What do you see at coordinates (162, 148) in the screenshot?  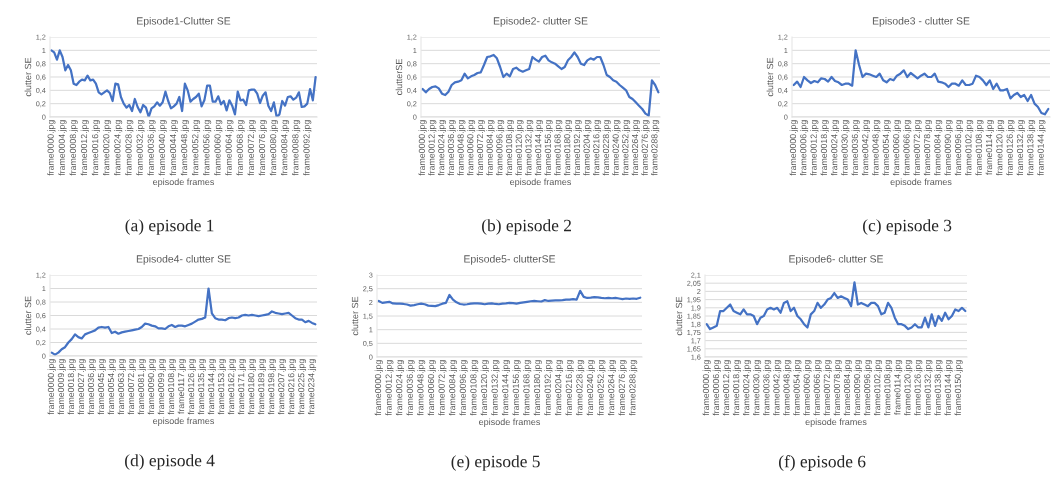 I see `x-tick-label: frame0040.jpg` at bounding box center [162, 148].